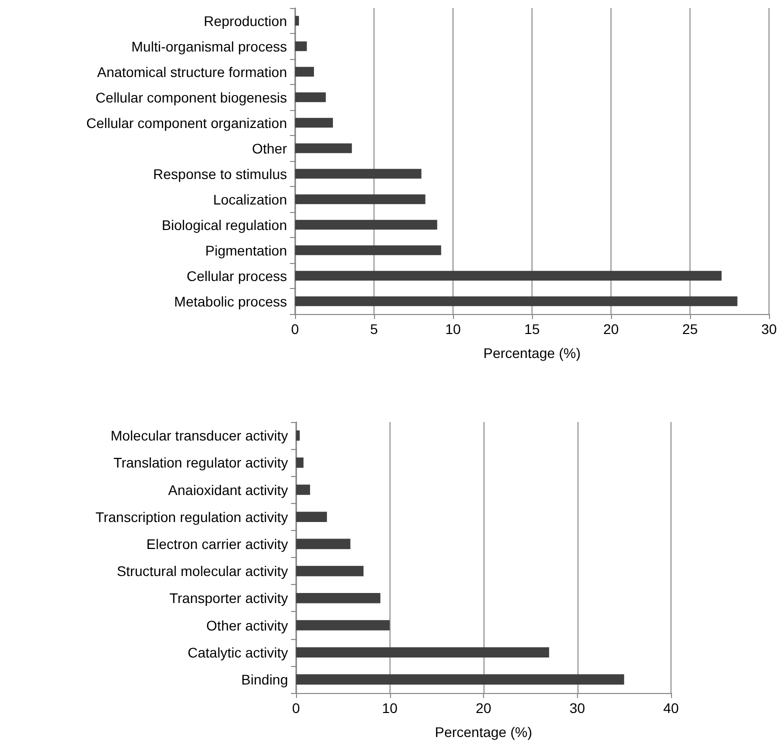 The image size is (780, 744). I want to click on y-tick-label: Reproduction, so click(245, 20).